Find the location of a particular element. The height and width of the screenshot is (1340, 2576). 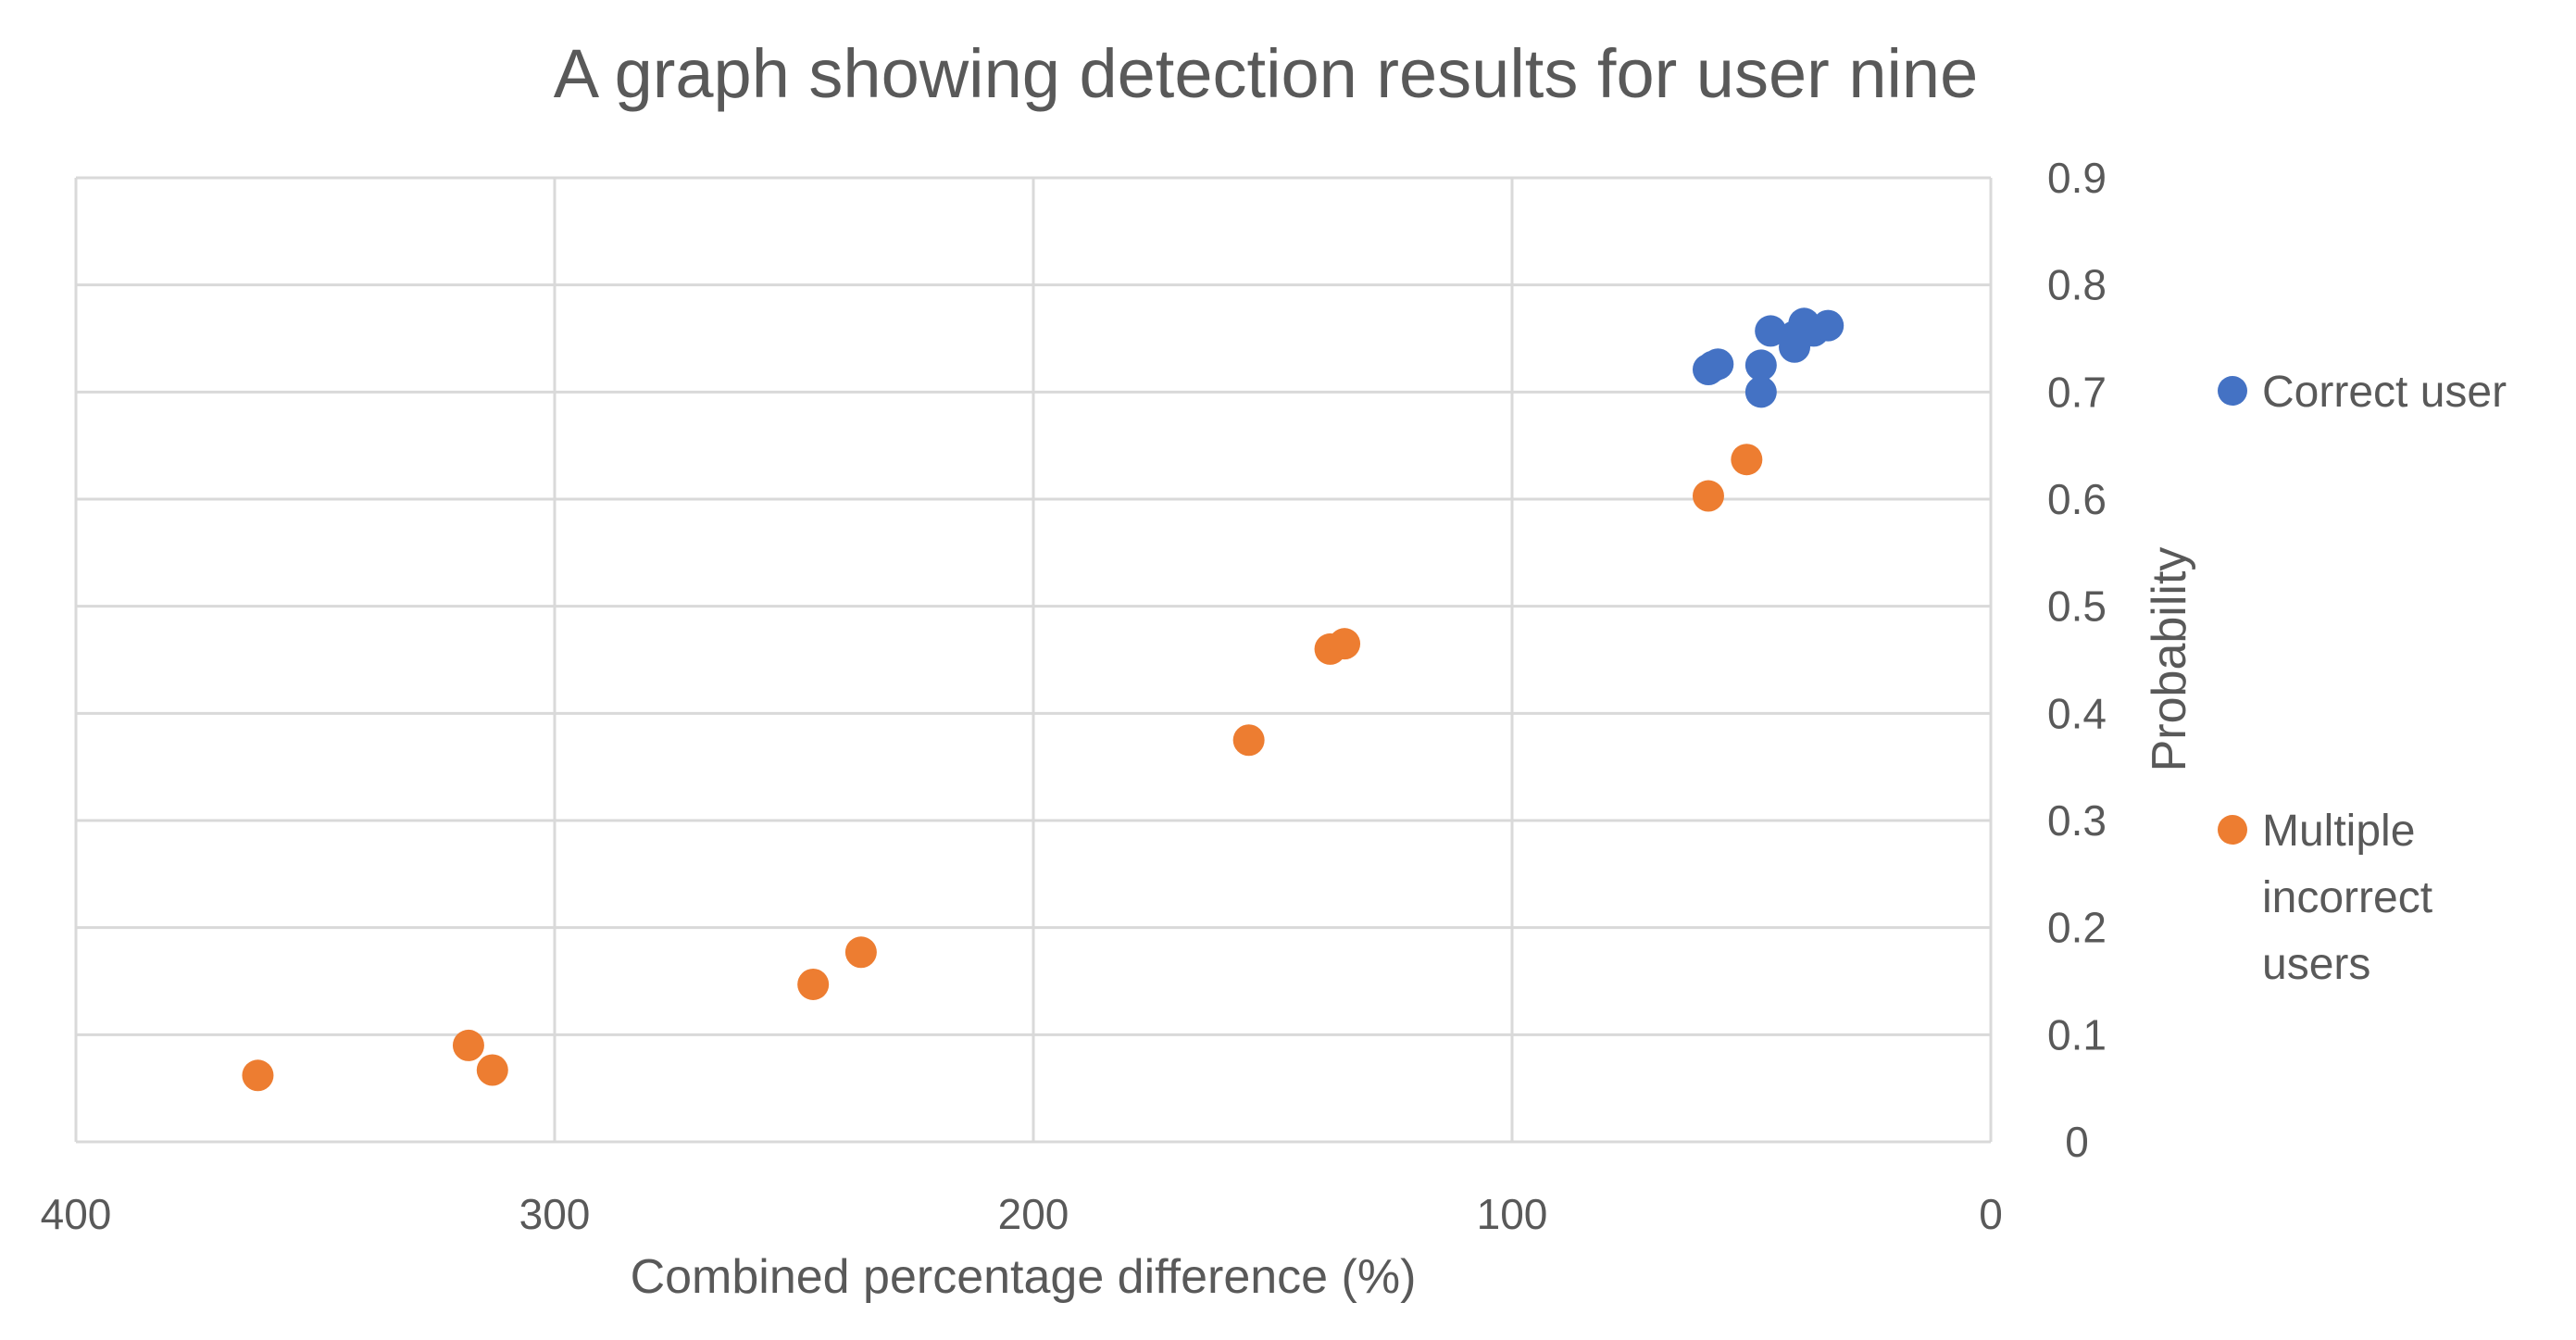

y-tick-label: 0.8 is located at coordinates (2077, 285).